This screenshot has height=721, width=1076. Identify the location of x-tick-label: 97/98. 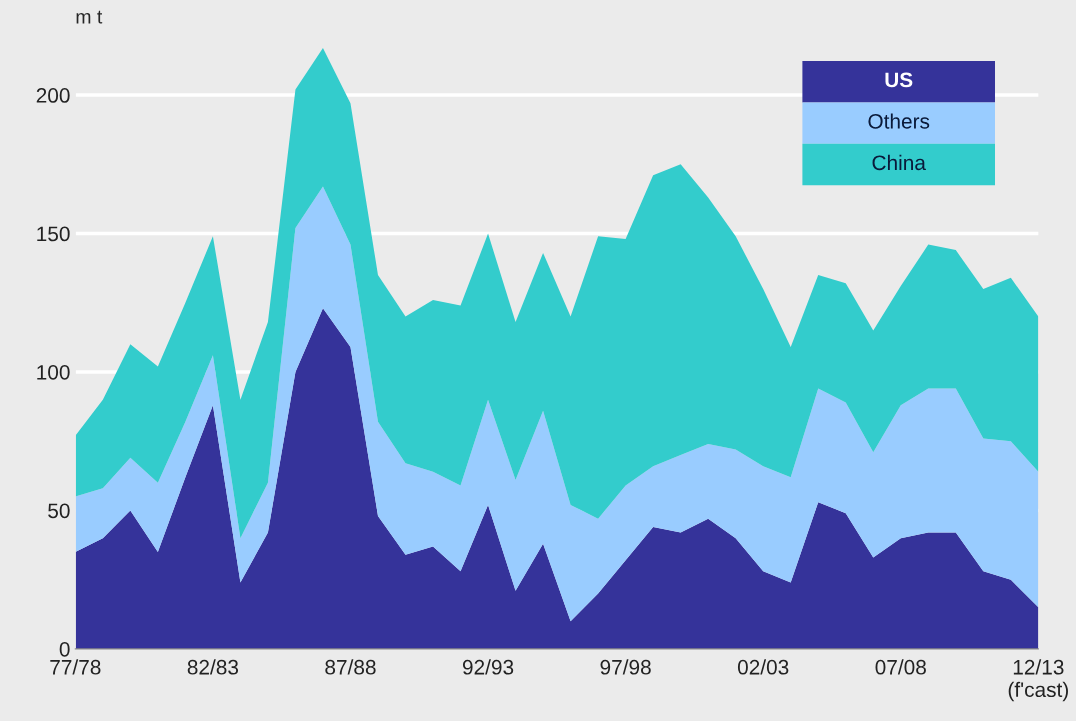
(625, 667).